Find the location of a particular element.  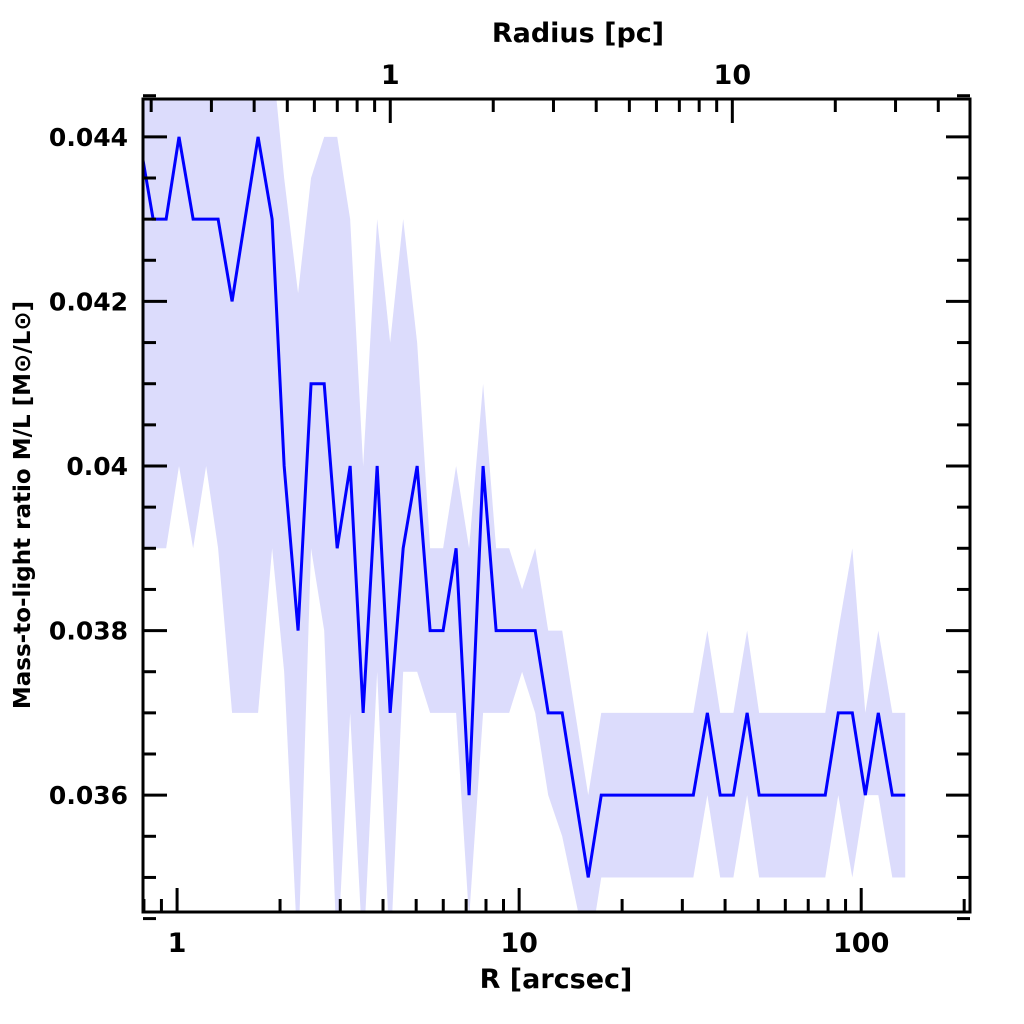

y-tick-label: 0.042 is located at coordinates (88, 301).